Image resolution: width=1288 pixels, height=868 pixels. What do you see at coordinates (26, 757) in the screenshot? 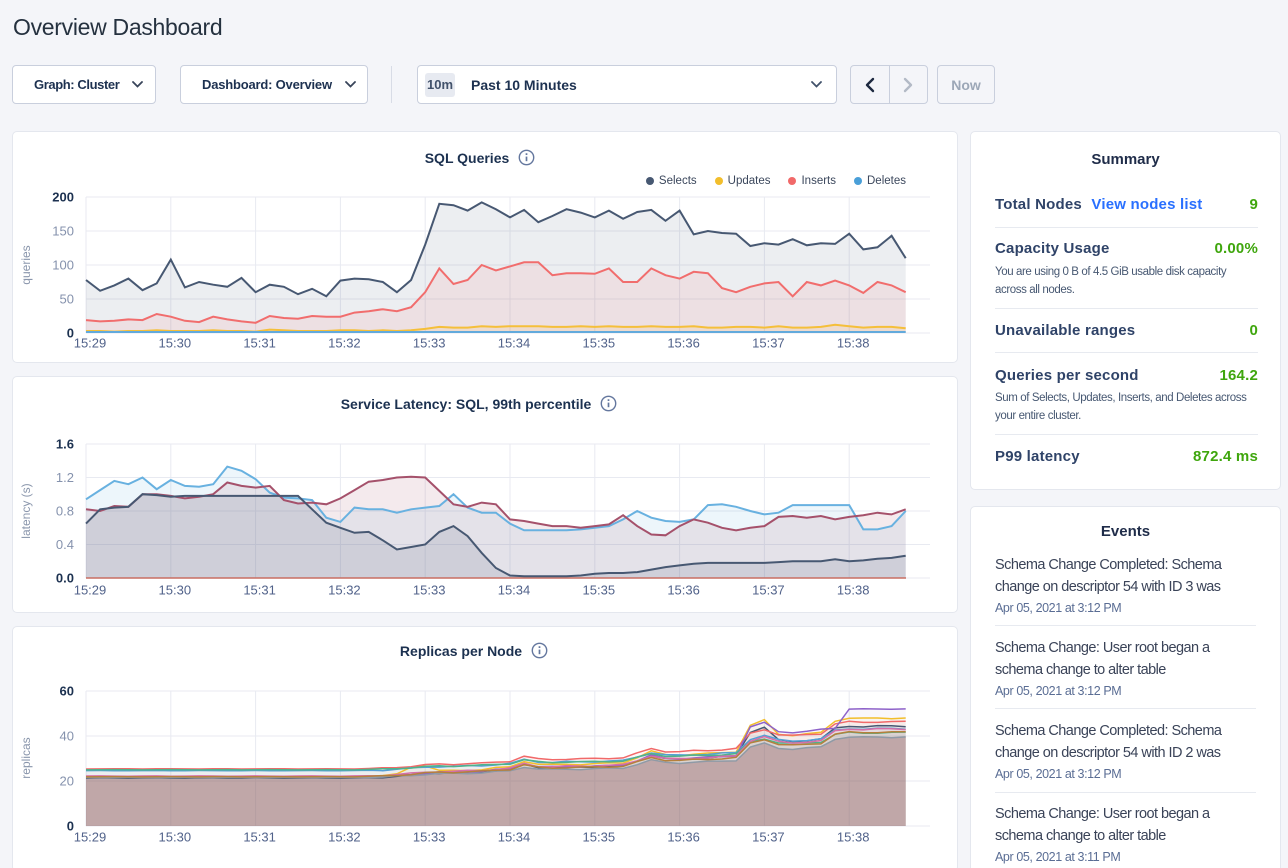
I see `svg-text: replicas` at bounding box center [26, 757].